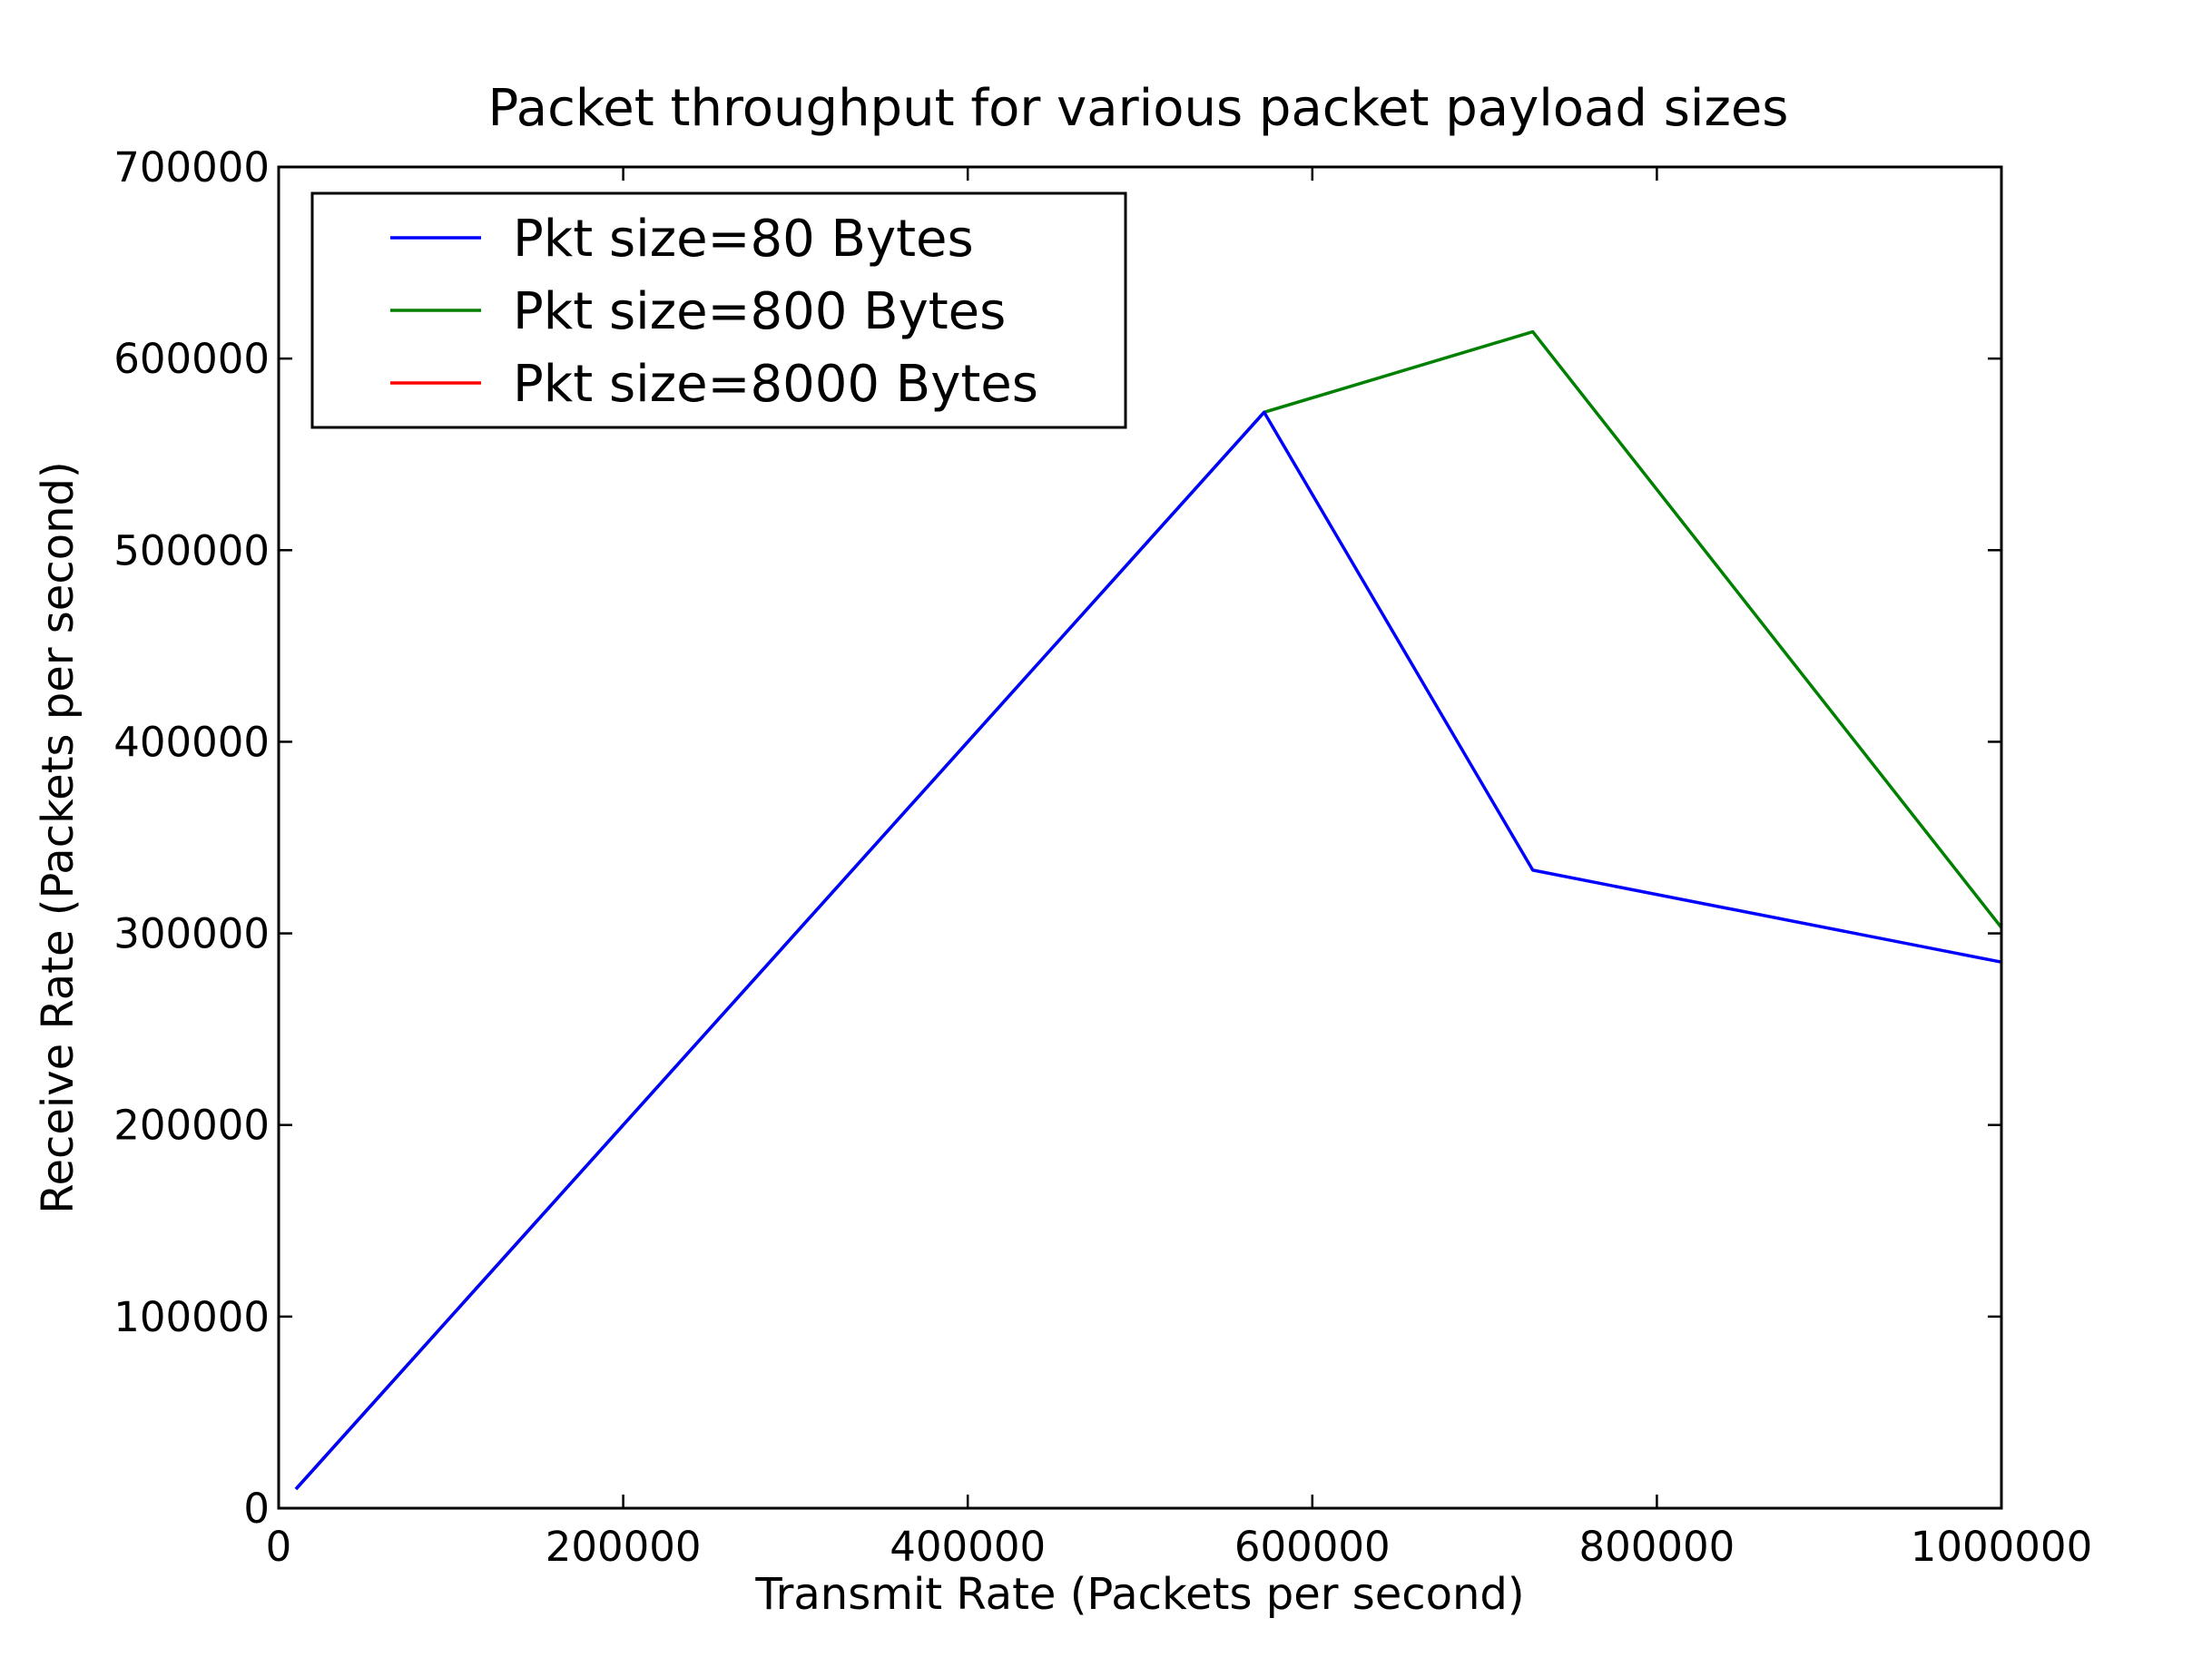 This screenshot has width=2212, height=1667. Describe the element at coordinates (1139, 1595) in the screenshot. I see `x-axis-label: Transmit Rate (Packets per second)` at that location.